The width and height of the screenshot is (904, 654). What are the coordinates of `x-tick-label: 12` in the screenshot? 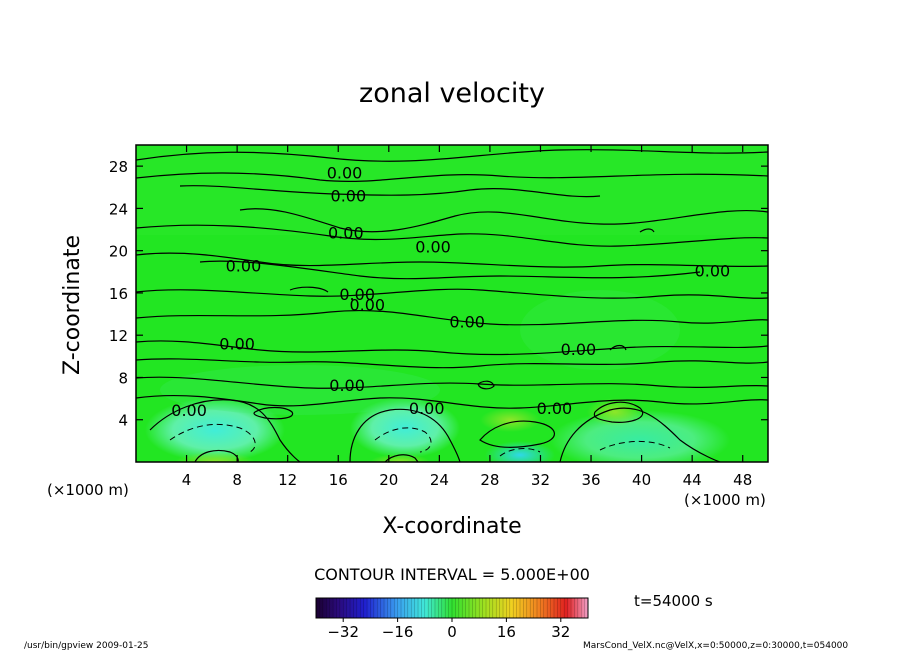 It's located at (287, 480).